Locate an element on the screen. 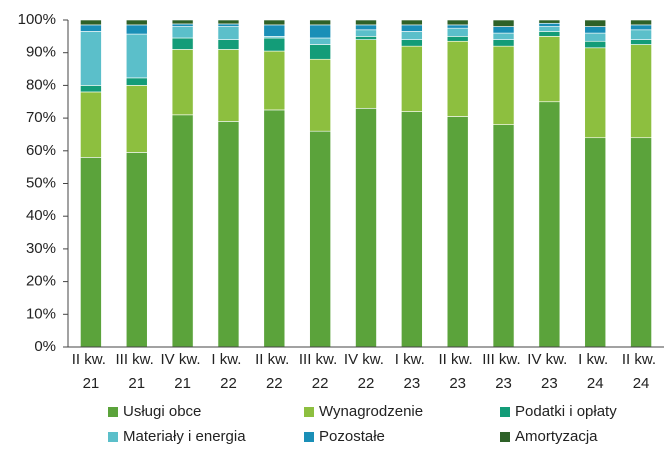 Image resolution: width=667 pixels, height=450 pixels. x-tick-label: II kw. 21 is located at coordinates (91, 371).